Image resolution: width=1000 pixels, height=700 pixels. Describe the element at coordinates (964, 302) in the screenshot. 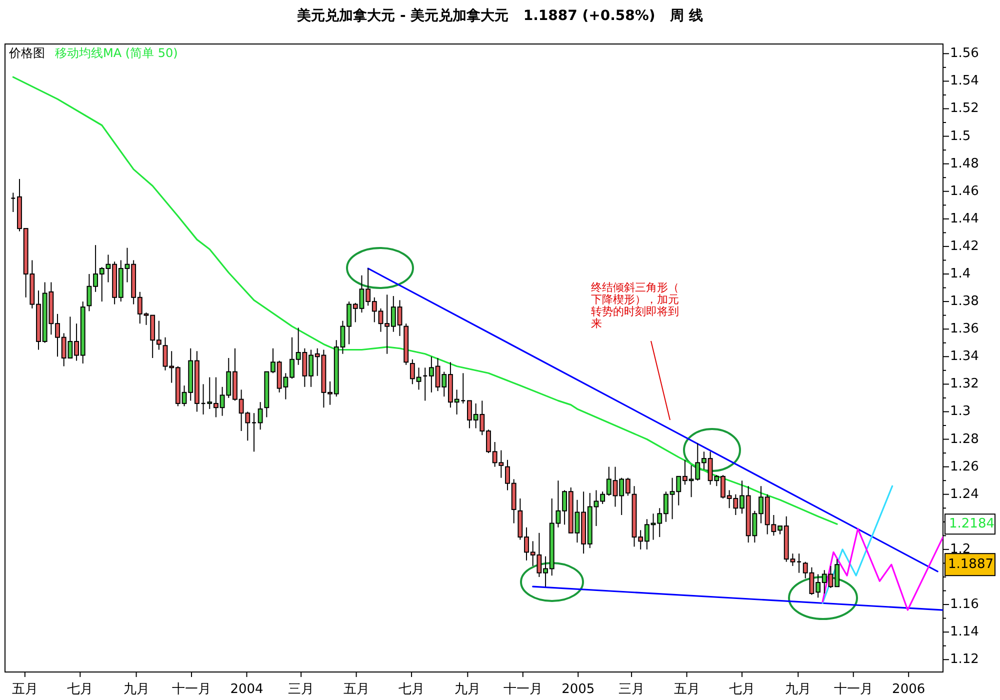

I see `y-tick-label: 1.38` at that location.